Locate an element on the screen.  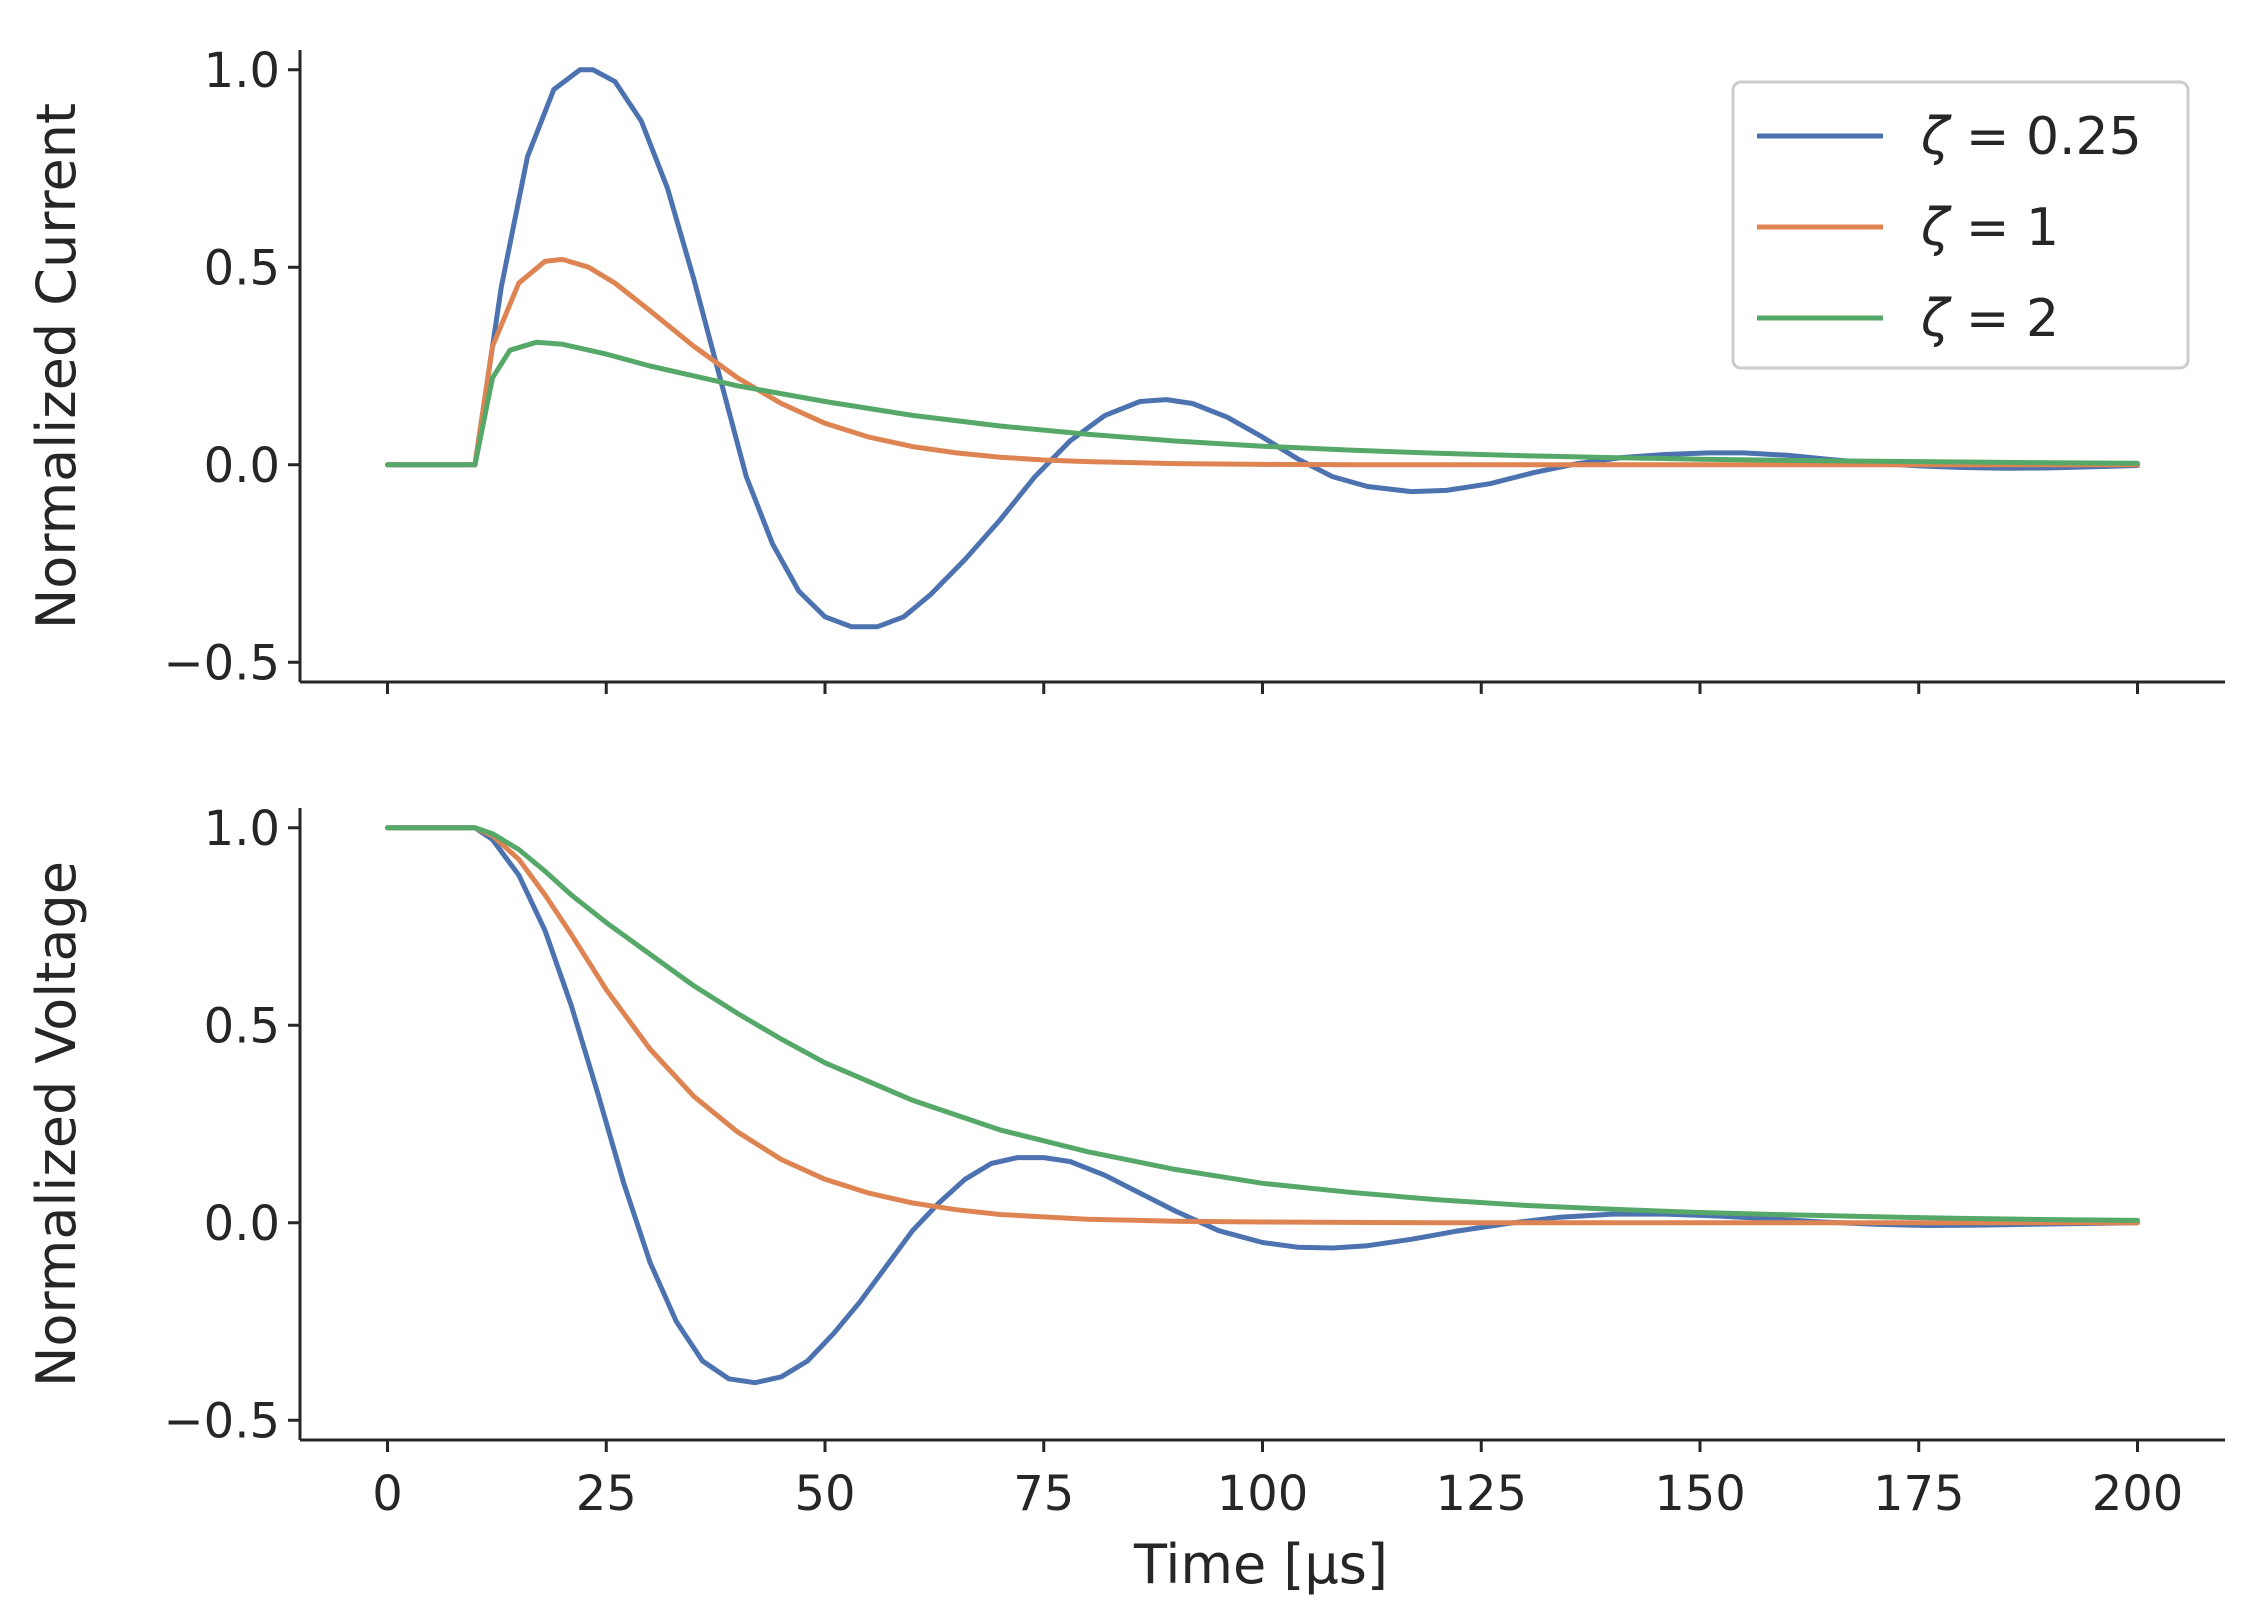
x-tick-label: 150 is located at coordinates (1700, 1494).